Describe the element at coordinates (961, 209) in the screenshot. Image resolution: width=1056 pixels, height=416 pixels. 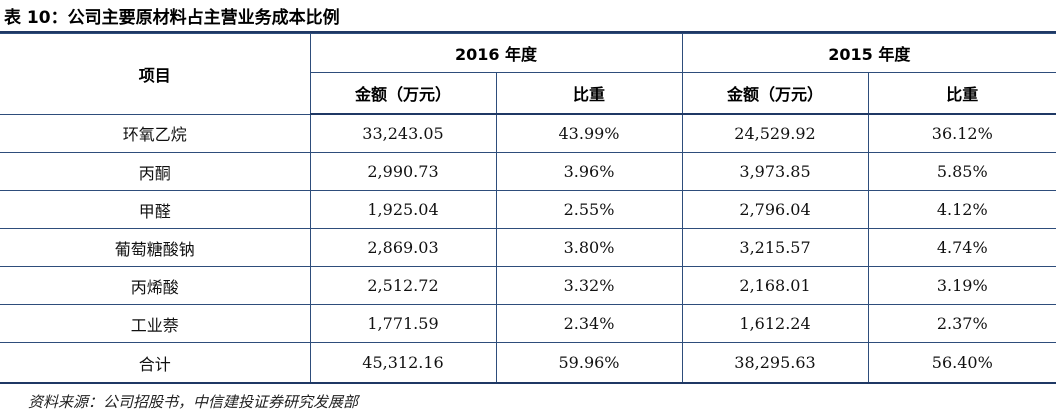
I see `share-2015: 4.12%` at that location.